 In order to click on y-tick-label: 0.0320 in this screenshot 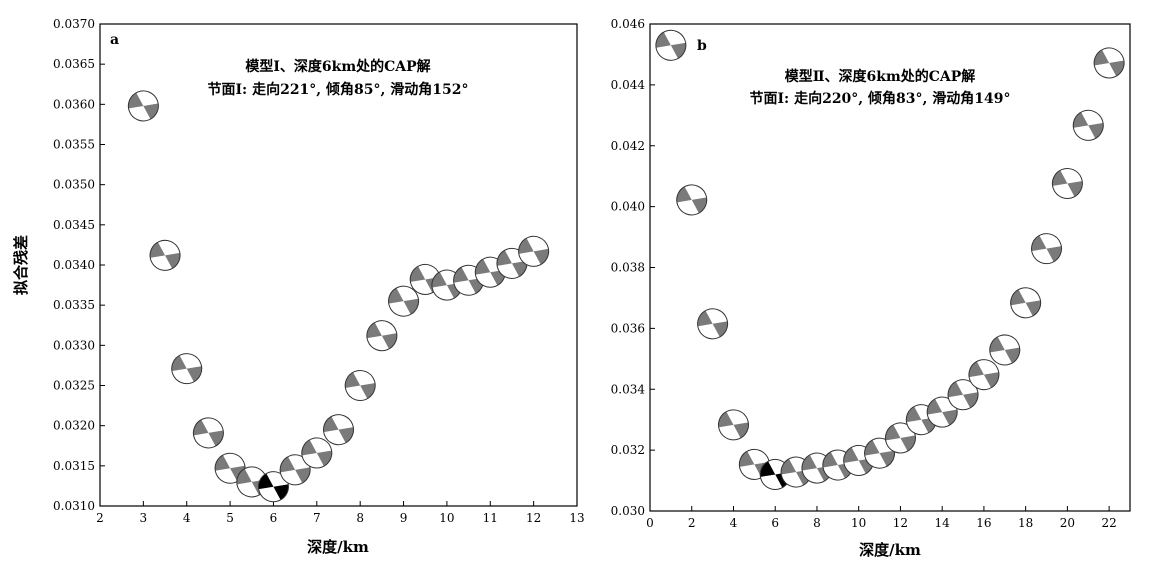, I will do `click(74, 426)`.